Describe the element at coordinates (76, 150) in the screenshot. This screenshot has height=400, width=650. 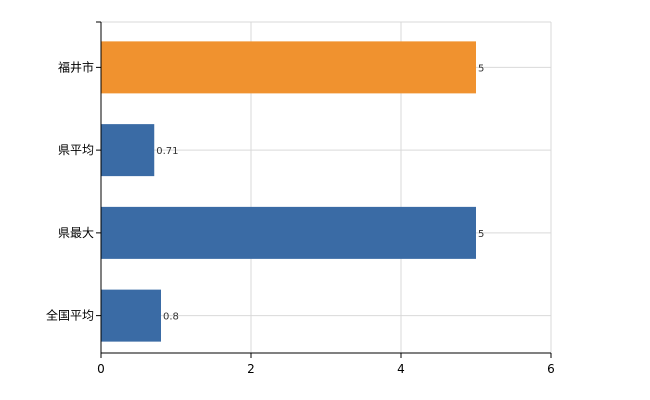
I see `y-tick-label-1: 県平均` at that location.